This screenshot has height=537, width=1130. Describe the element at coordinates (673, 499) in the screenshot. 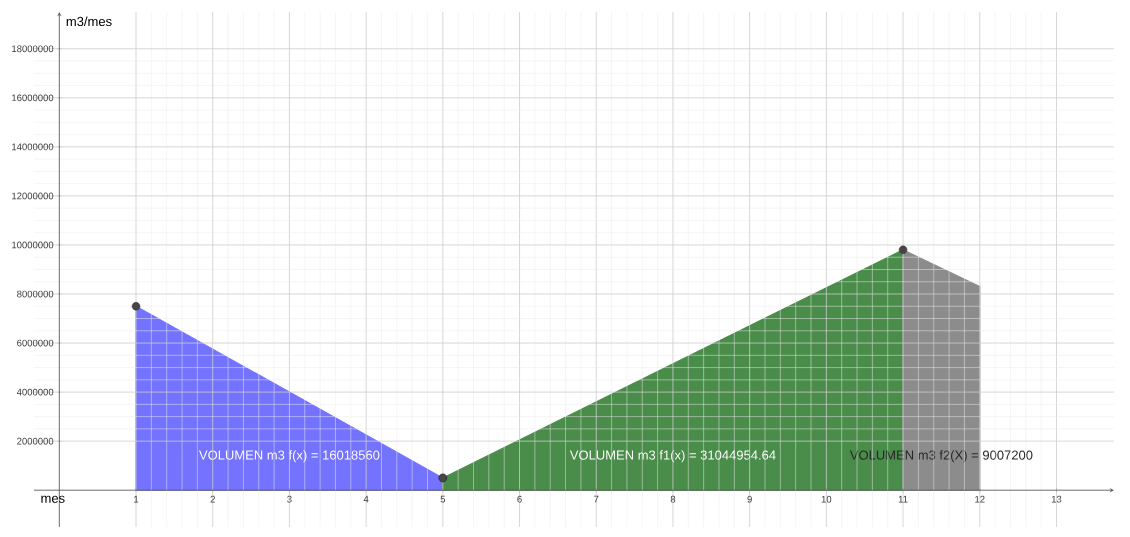

I see `x-tick-label: 8` at that location.